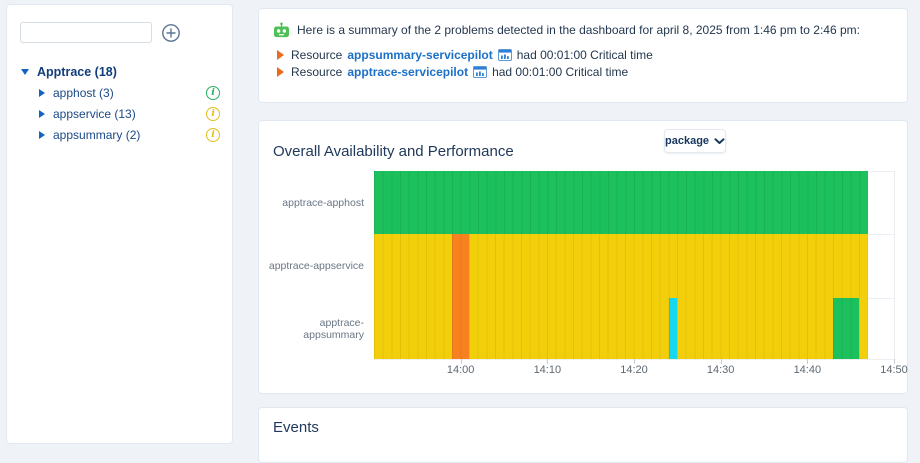  Describe the element at coordinates (333, 328) in the screenshot. I see `row-label: apptrace-appsummary` at that location.